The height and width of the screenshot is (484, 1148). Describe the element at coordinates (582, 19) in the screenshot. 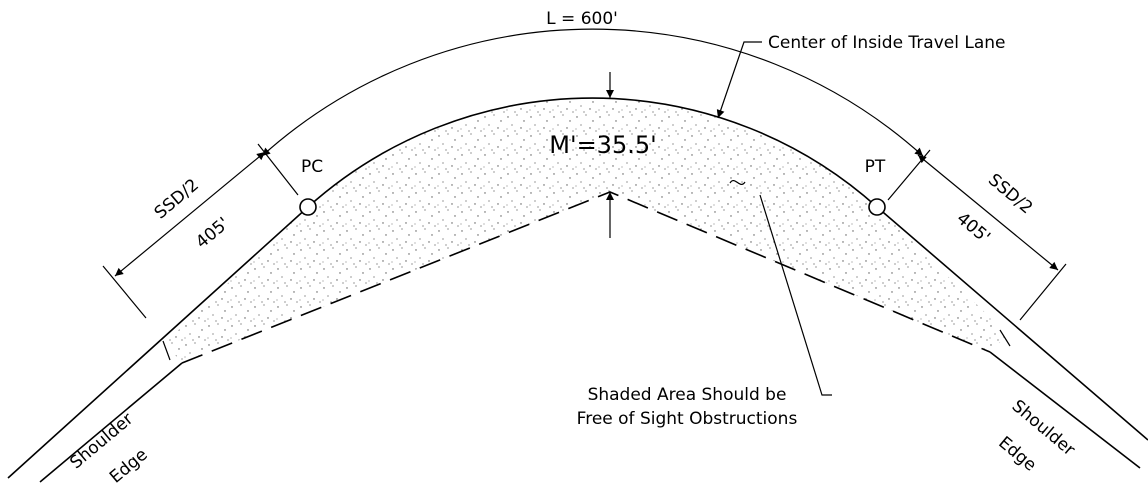

I see `curve-length: L = 600'` at that location.